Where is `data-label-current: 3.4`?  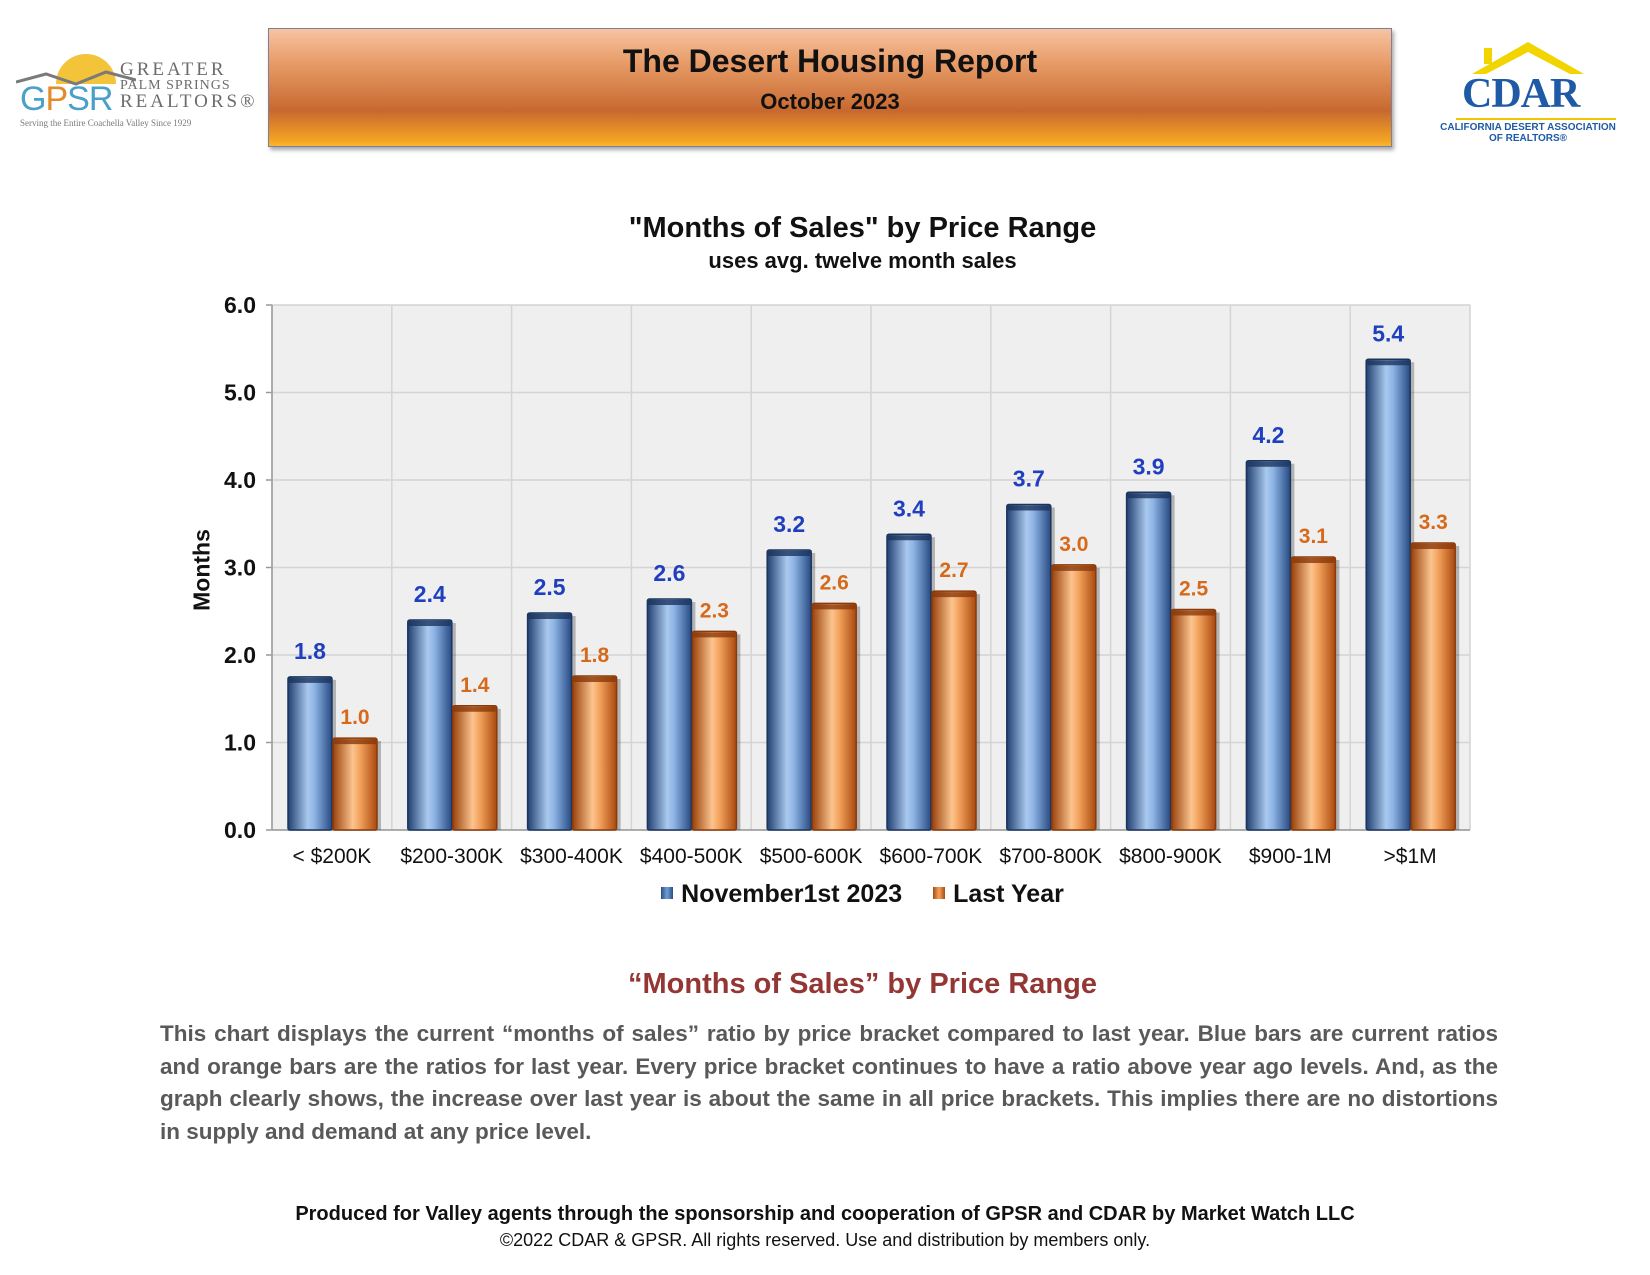
data-label-current: 3.4 is located at coordinates (909, 508).